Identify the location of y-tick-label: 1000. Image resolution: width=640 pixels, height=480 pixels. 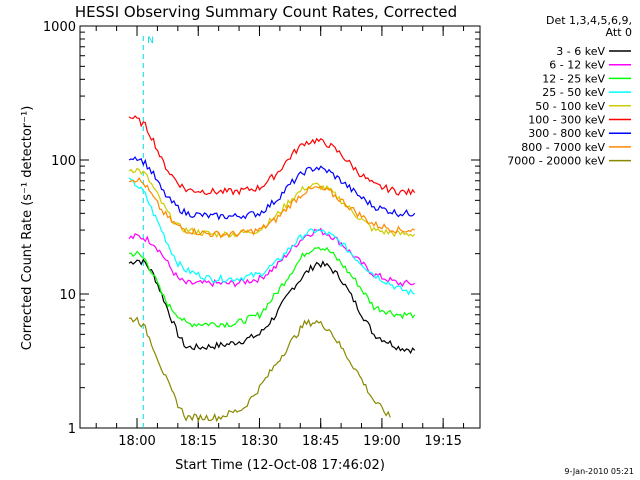
(59, 27).